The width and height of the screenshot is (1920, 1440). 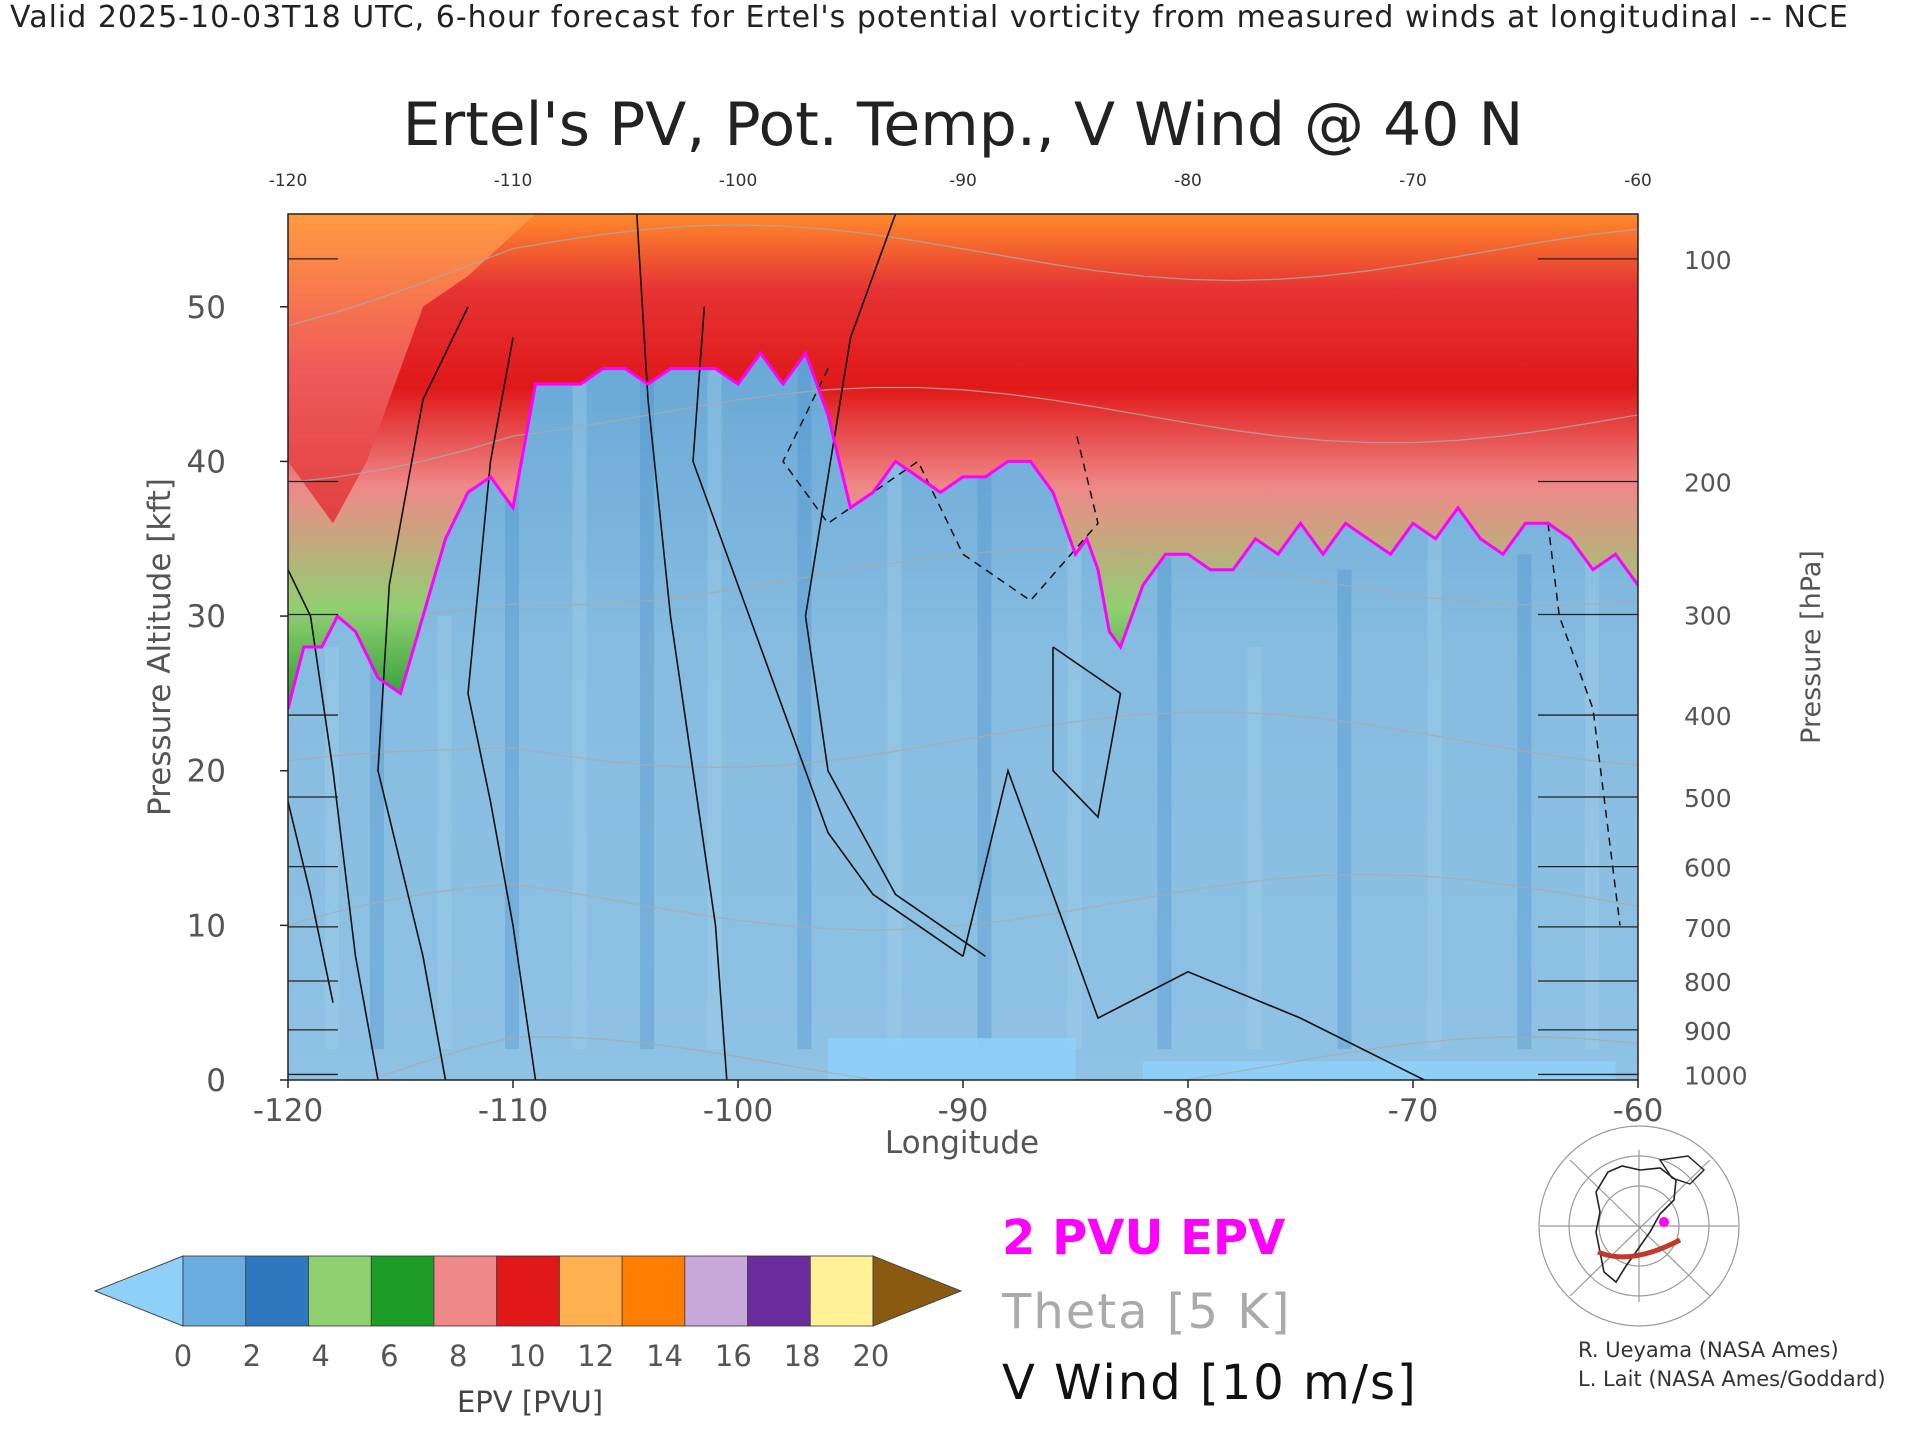 I want to click on x-top-tick-label: -70, so click(x=1413, y=181).